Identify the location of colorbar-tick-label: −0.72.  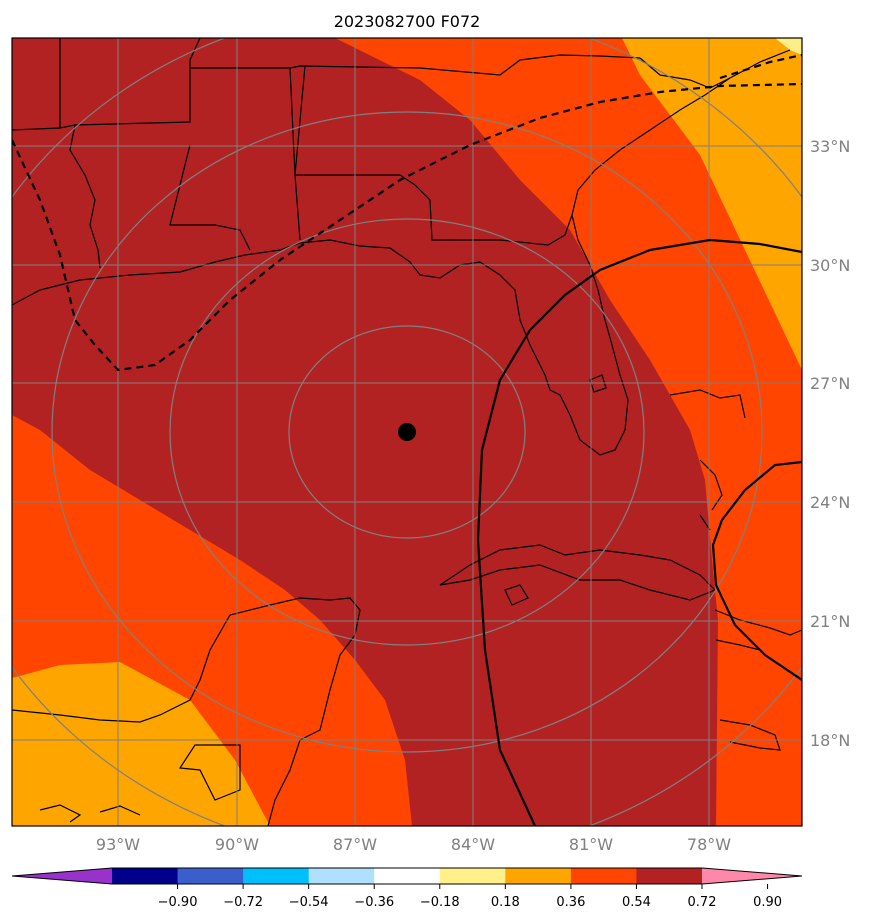
(243, 902).